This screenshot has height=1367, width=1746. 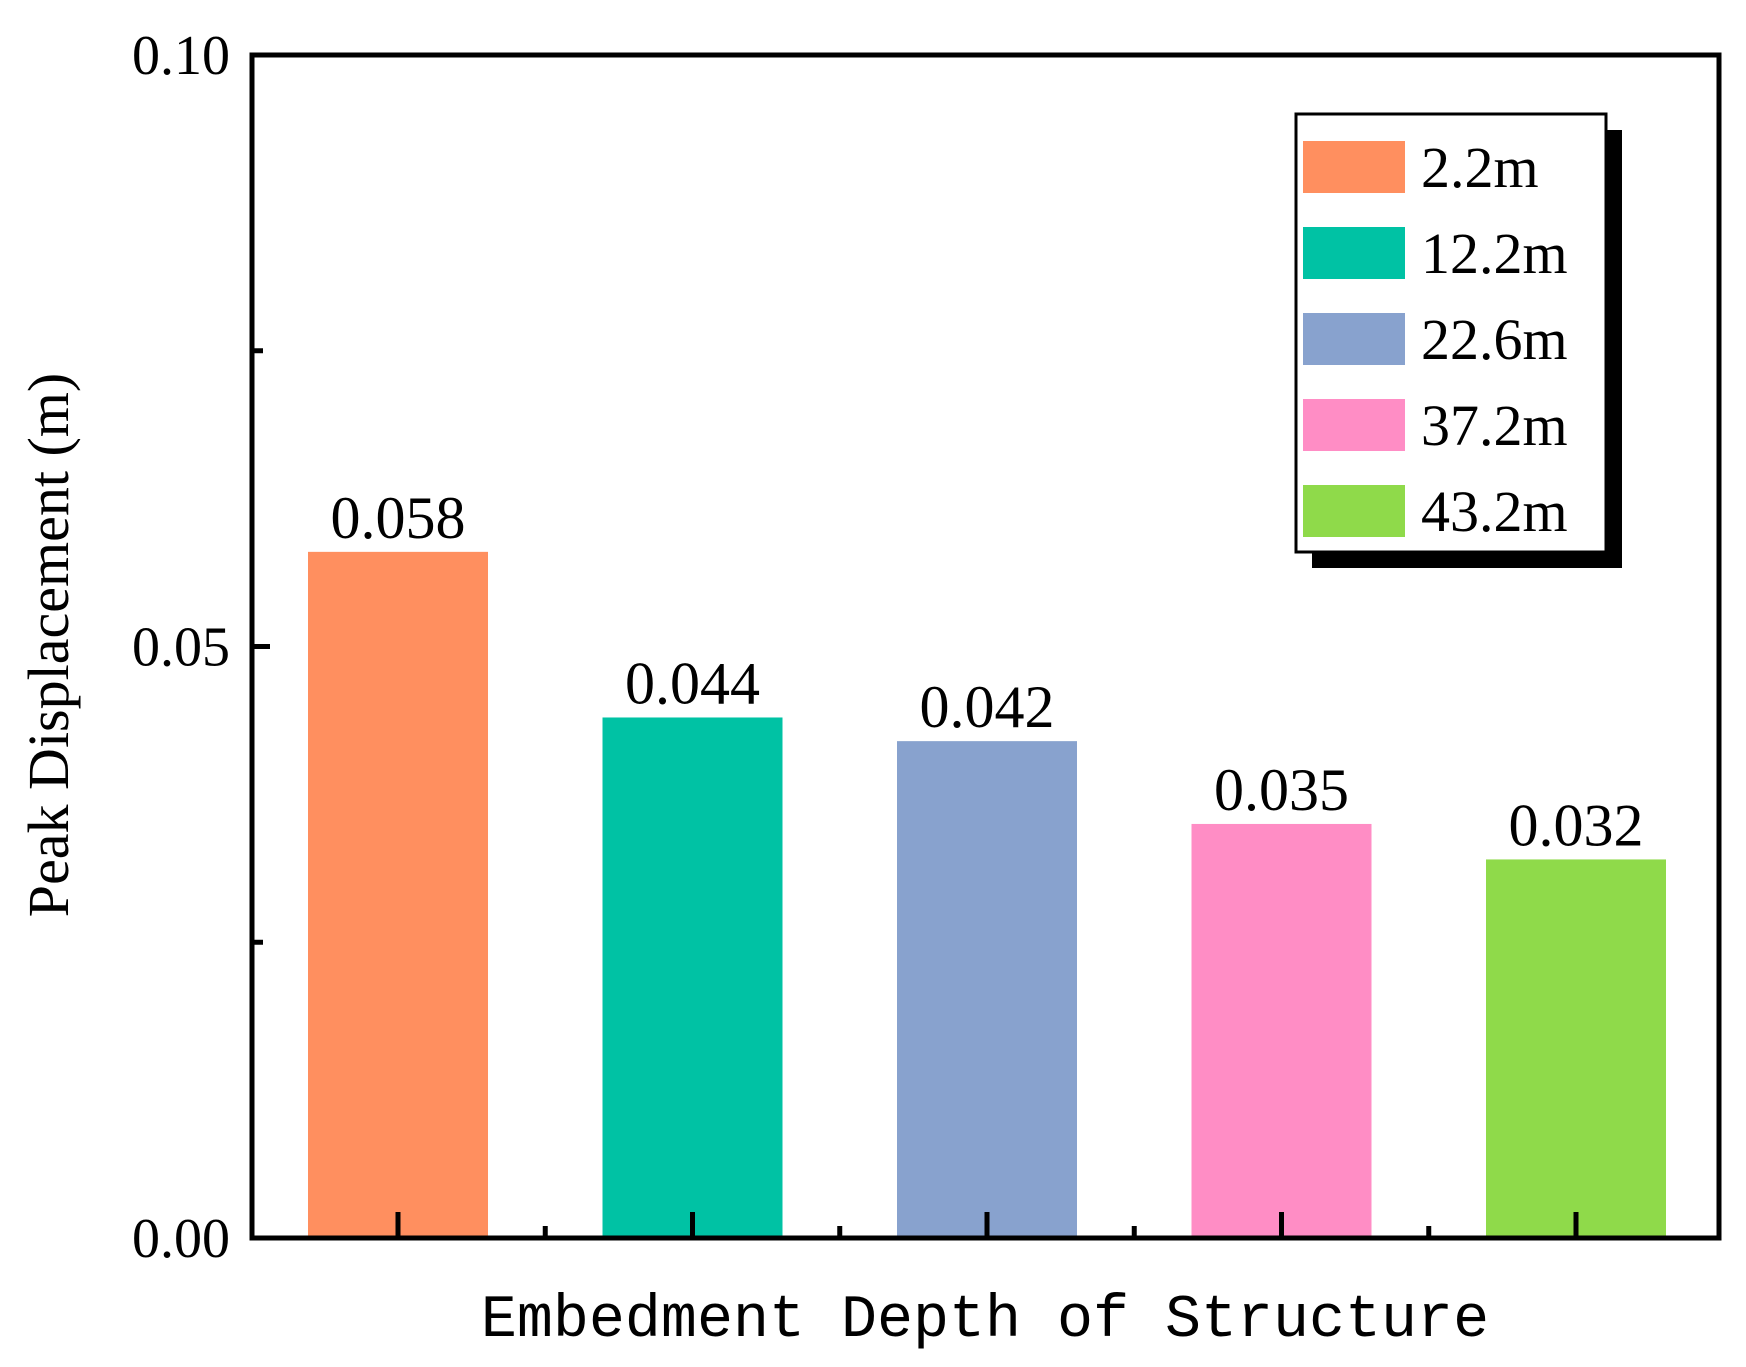 What do you see at coordinates (1576, 1048) in the screenshot?
I see `bar-43-2m` at bounding box center [1576, 1048].